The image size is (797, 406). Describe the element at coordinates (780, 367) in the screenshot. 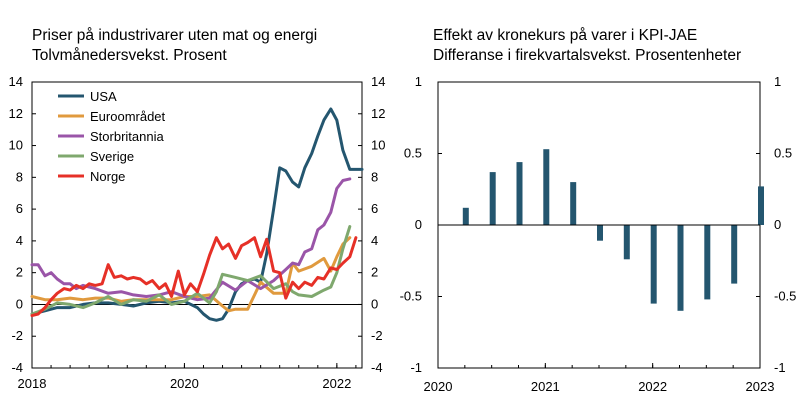

I see `right-y-tick-label-right: -1` at that location.